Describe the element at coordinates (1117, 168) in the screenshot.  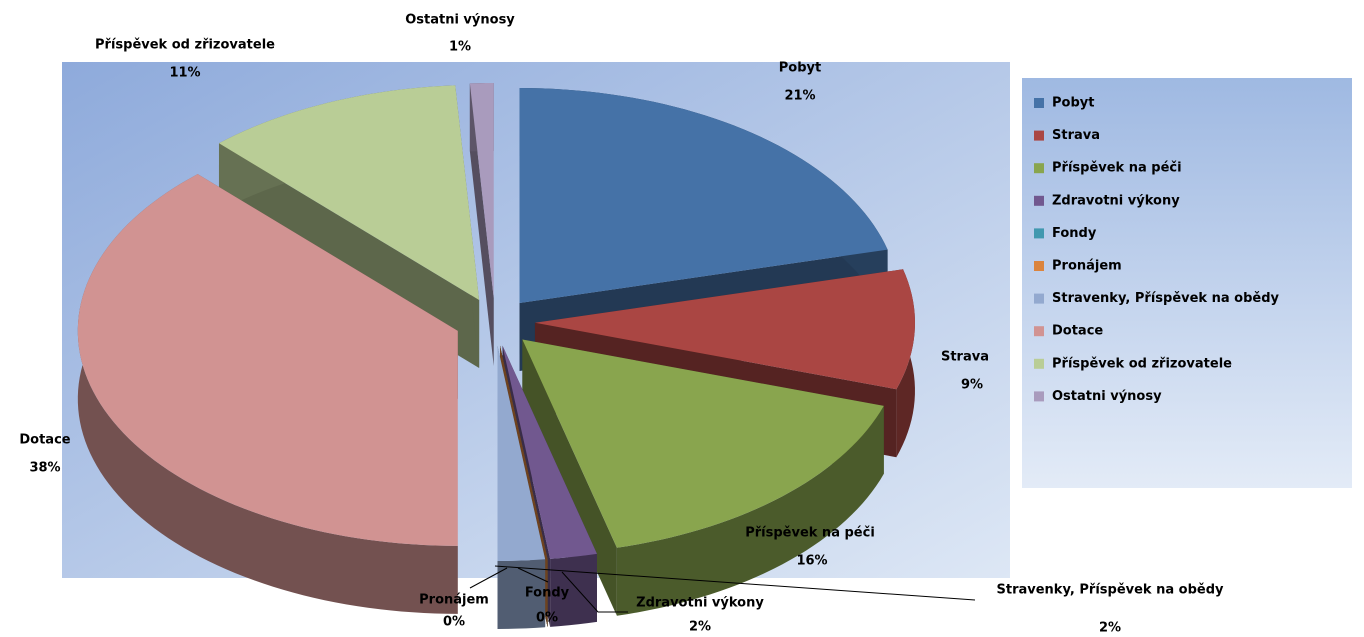
I see `legend-label: Příspěvek na péči` at that location.